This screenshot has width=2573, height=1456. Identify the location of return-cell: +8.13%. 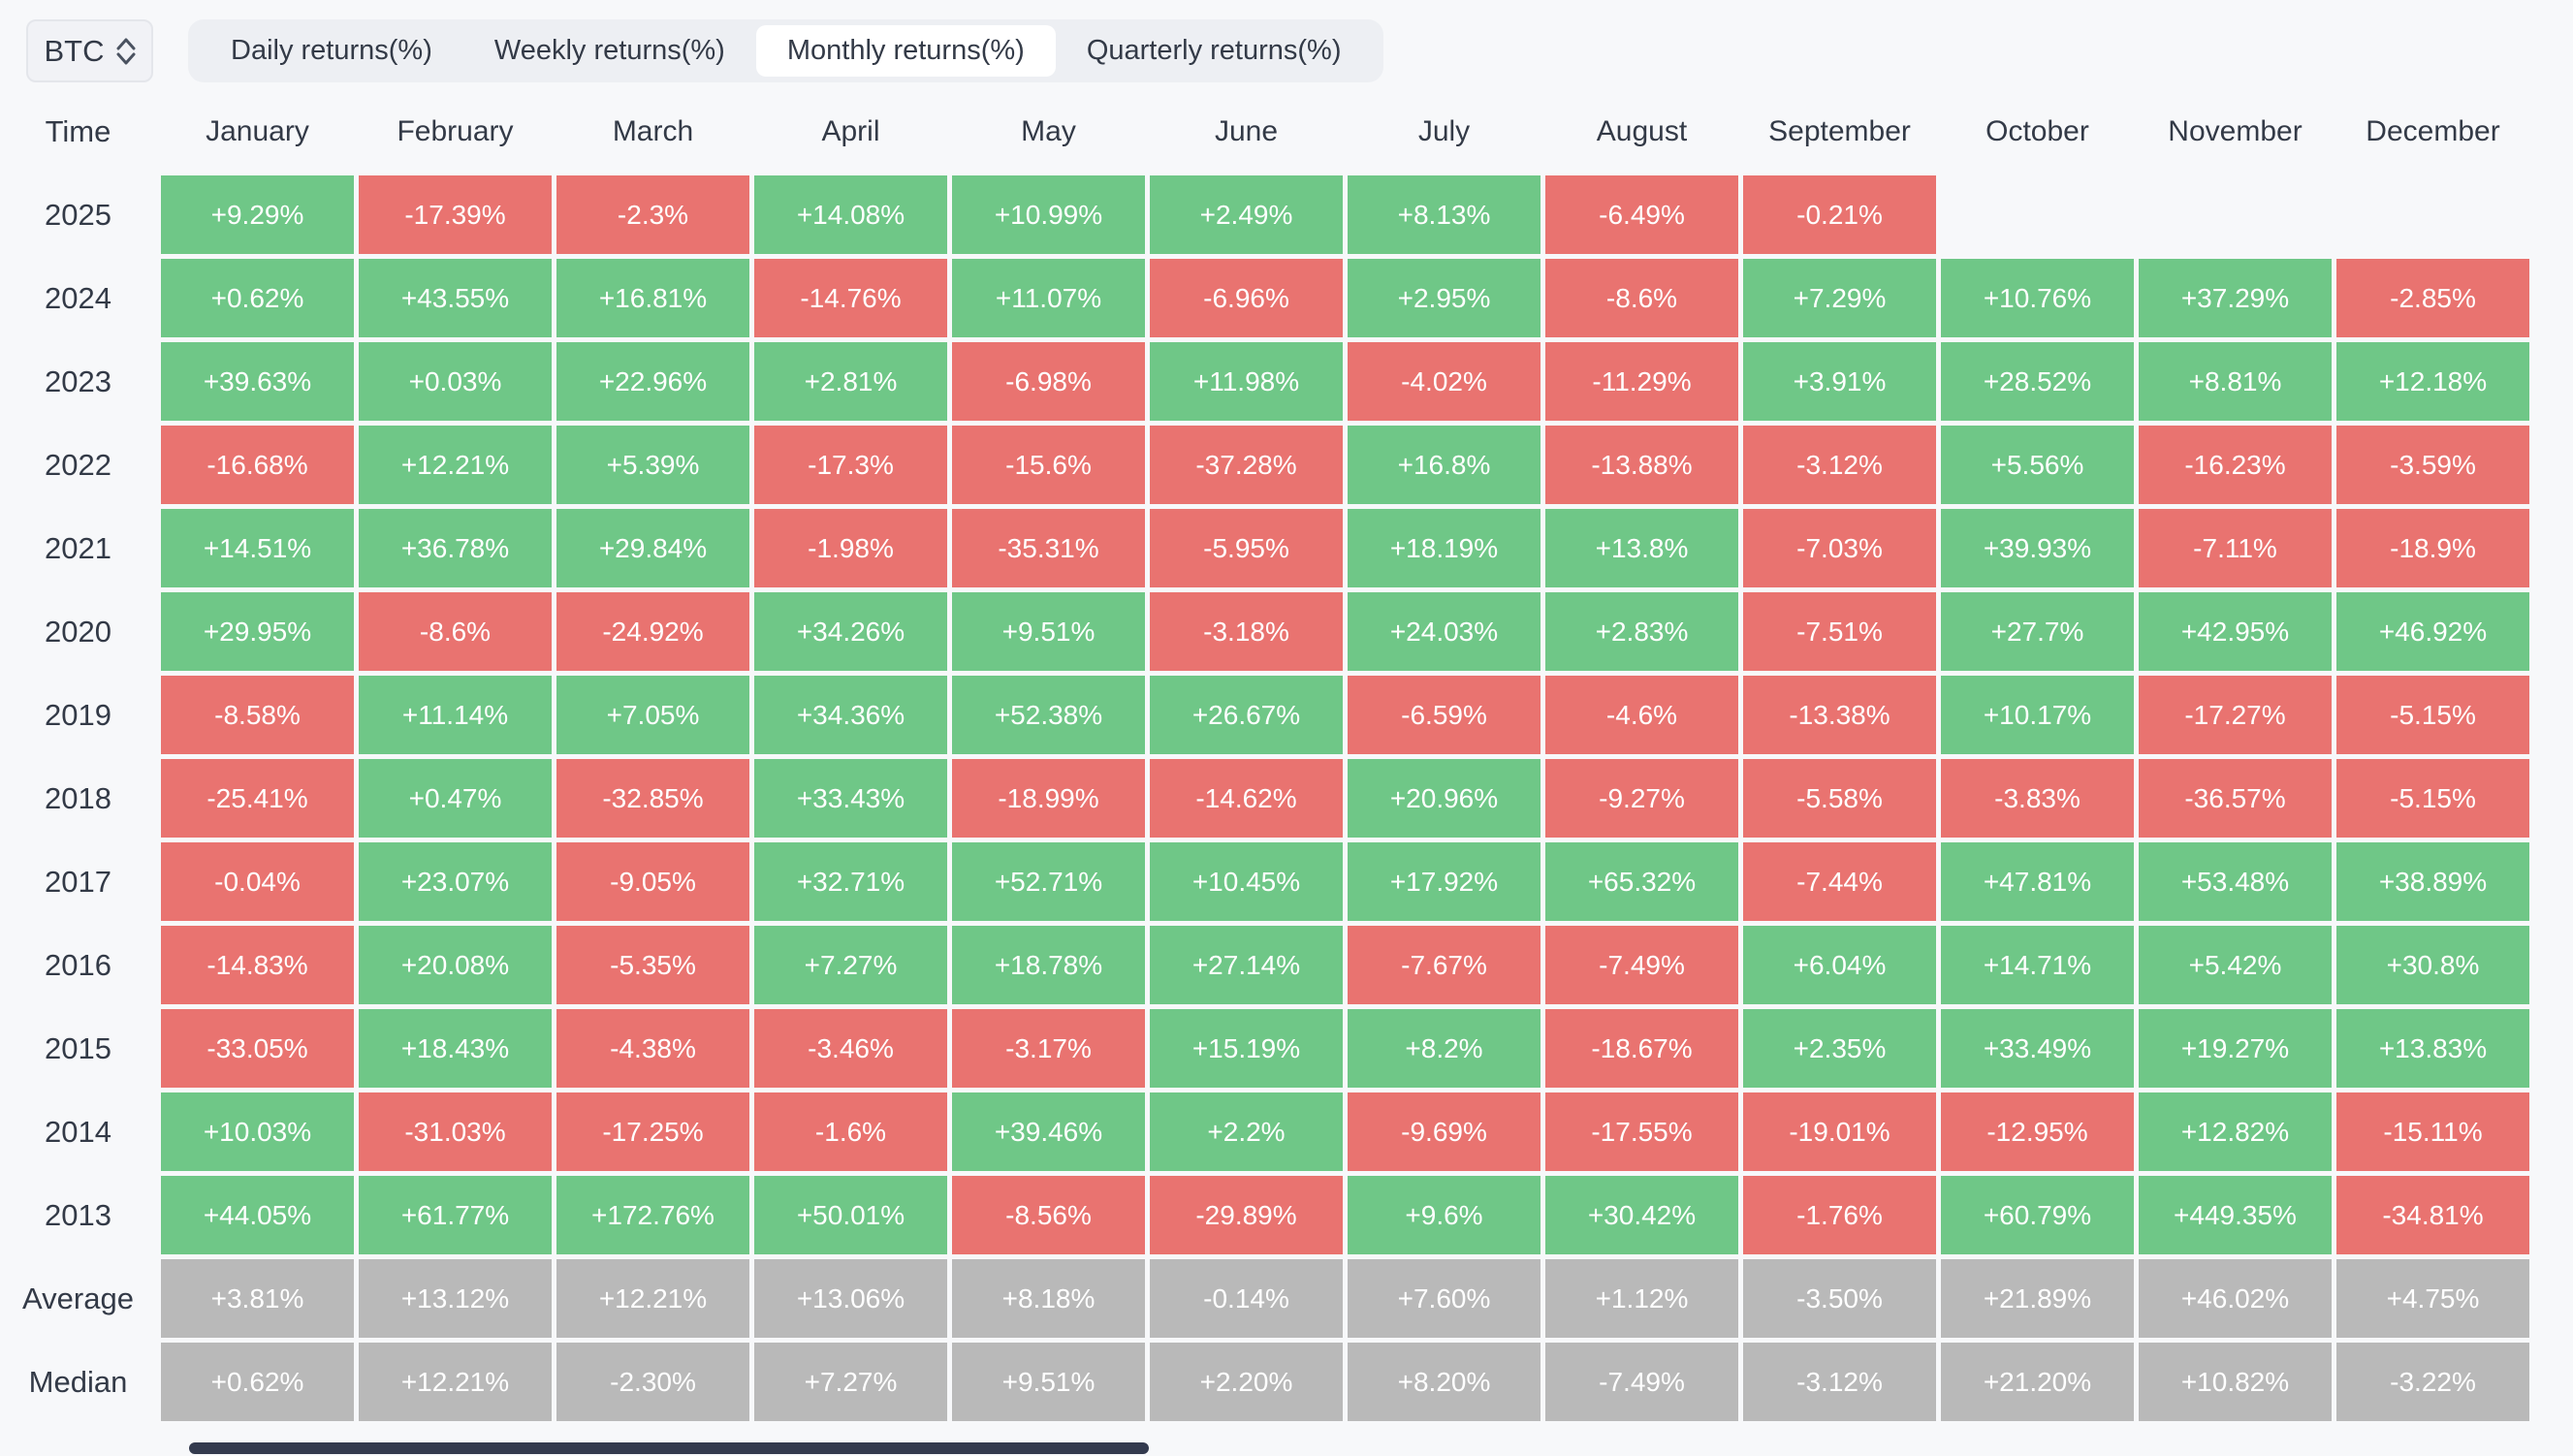
(1445, 215).